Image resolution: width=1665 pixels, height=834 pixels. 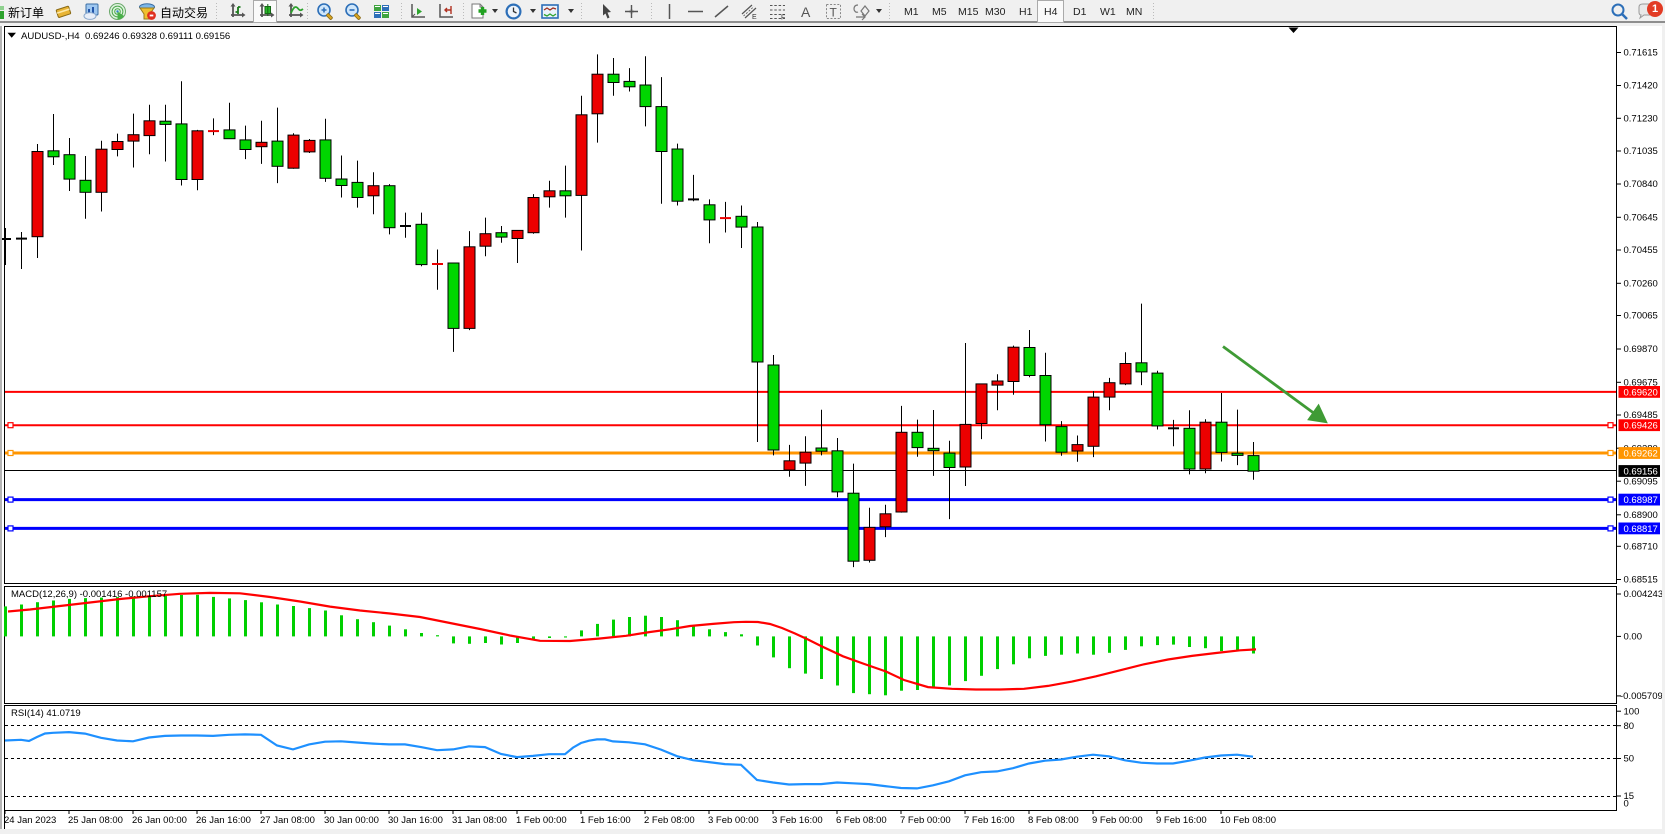 I want to click on svg-text: 0.69870, so click(x=1641, y=349).